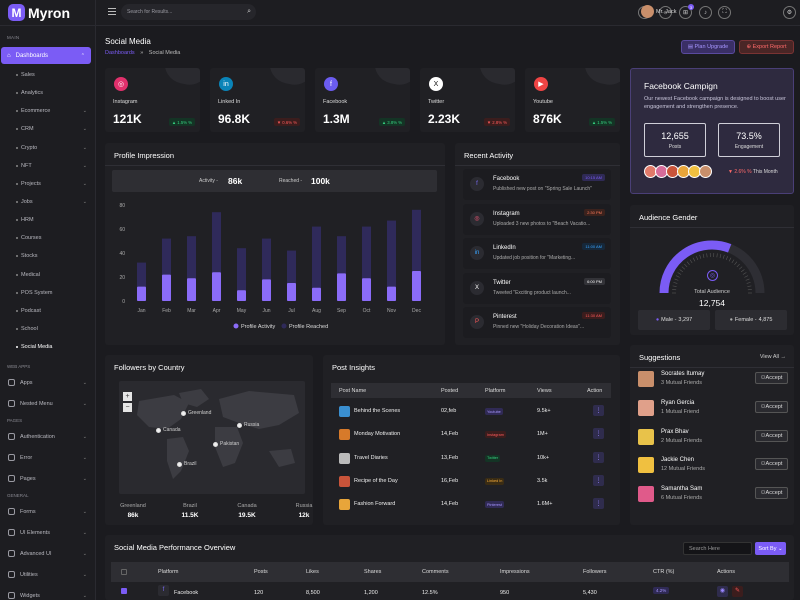 The image size is (800, 600). What do you see at coordinates (248, 425) in the screenshot?
I see `map-pin-russia: Russia` at bounding box center [248, 425].